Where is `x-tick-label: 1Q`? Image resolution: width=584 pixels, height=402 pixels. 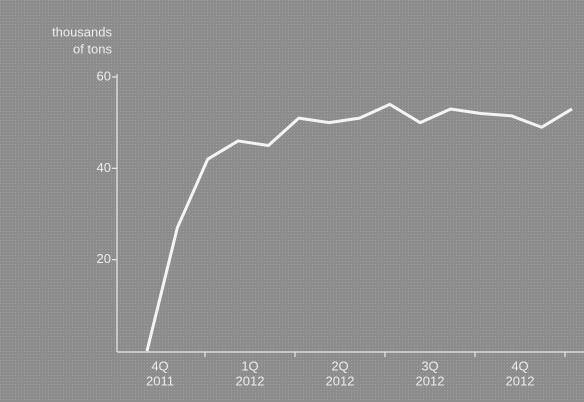
x-tick-label: 1Q is located at coordinates (249, 365).